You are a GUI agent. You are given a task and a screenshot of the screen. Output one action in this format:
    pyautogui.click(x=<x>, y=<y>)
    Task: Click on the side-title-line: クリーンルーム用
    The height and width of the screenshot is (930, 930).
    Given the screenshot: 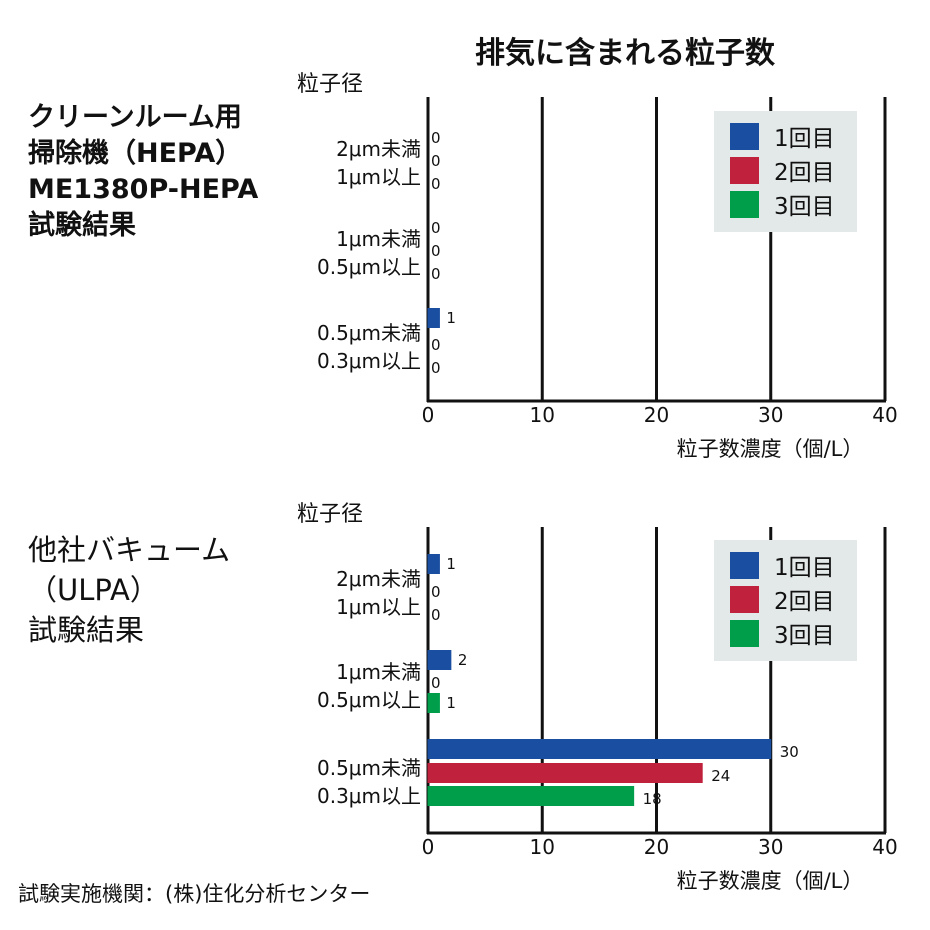 What is the action you would take?
    pyautogui.click(x=135, y=117)
    